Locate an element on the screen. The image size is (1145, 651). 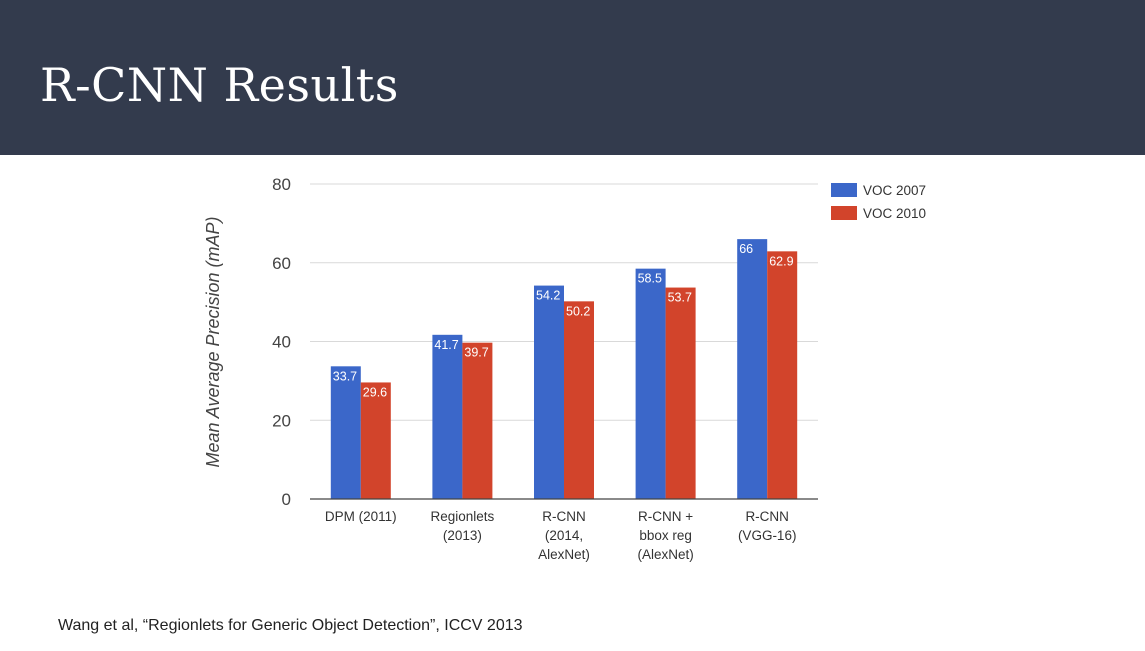
x-tick-label-line: (2013) is located at coordinates (462, 535).